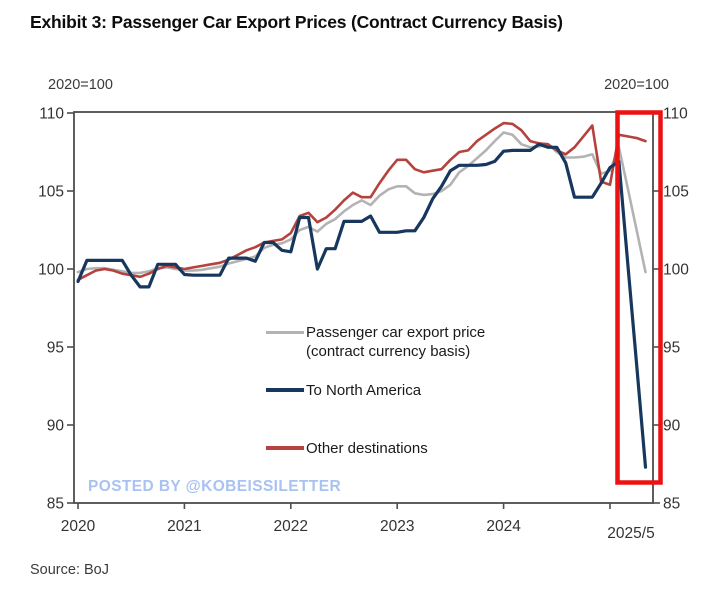 This screenshot has width=720, height=598. I want to click on legend-label-north-america: To North America, so click(364, 390).